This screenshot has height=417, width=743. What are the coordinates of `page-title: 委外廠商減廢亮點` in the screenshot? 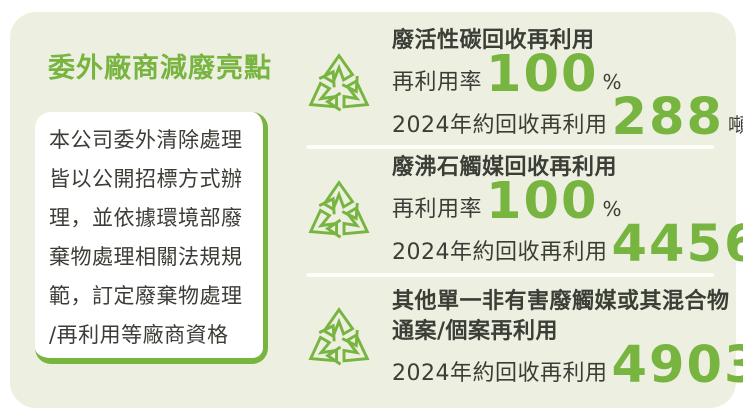 It's located at (160, 68).